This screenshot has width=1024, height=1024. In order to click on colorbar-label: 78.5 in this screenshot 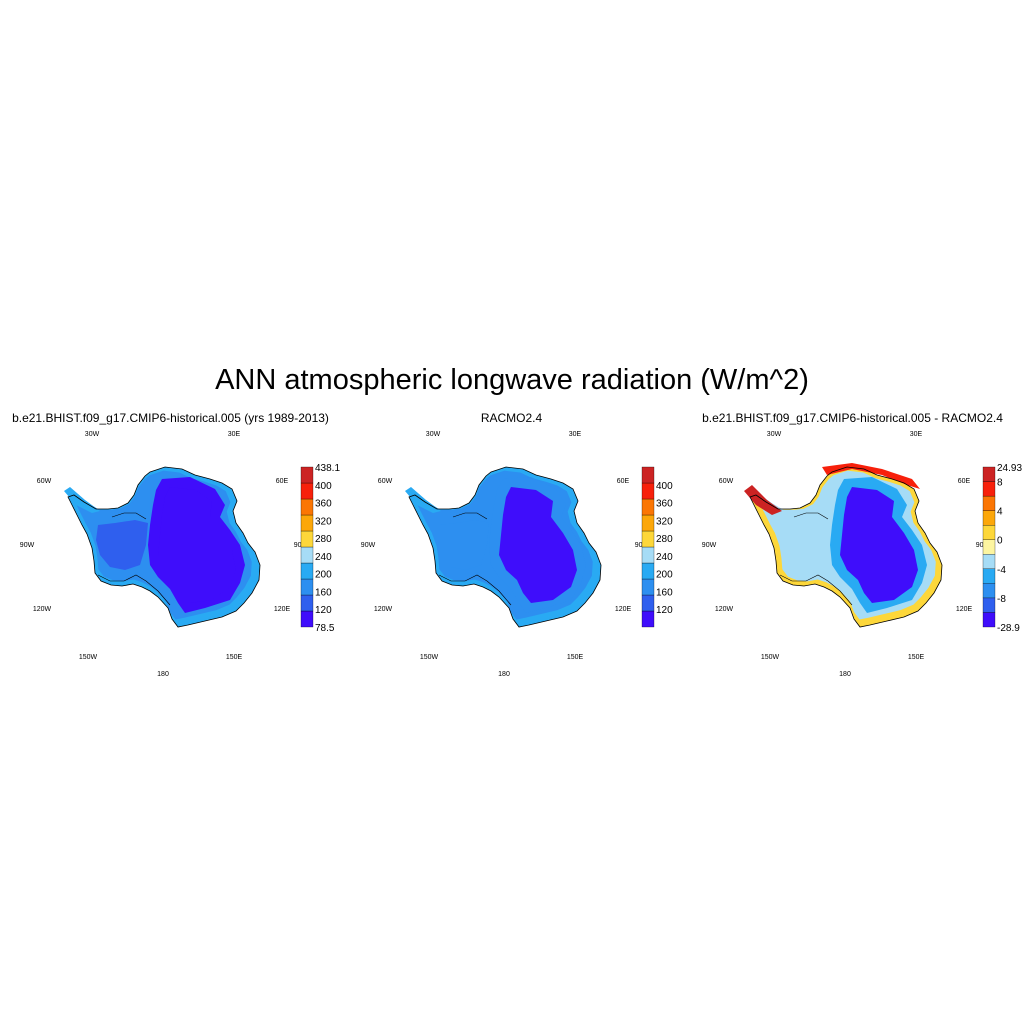, I will do `click(325, 628)`.